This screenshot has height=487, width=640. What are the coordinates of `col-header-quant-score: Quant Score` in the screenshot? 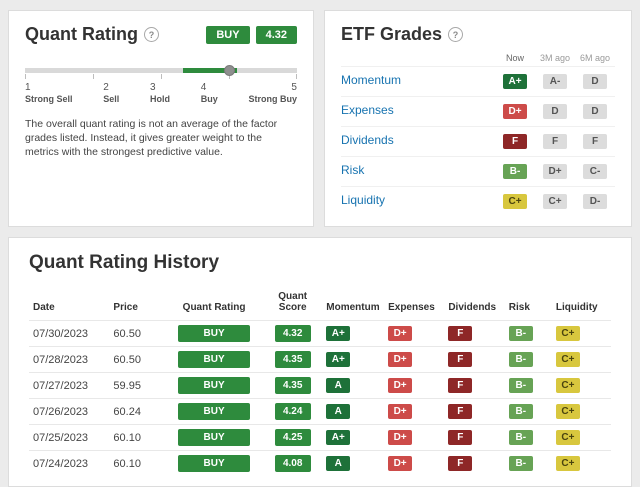 It's located at (293, 302).